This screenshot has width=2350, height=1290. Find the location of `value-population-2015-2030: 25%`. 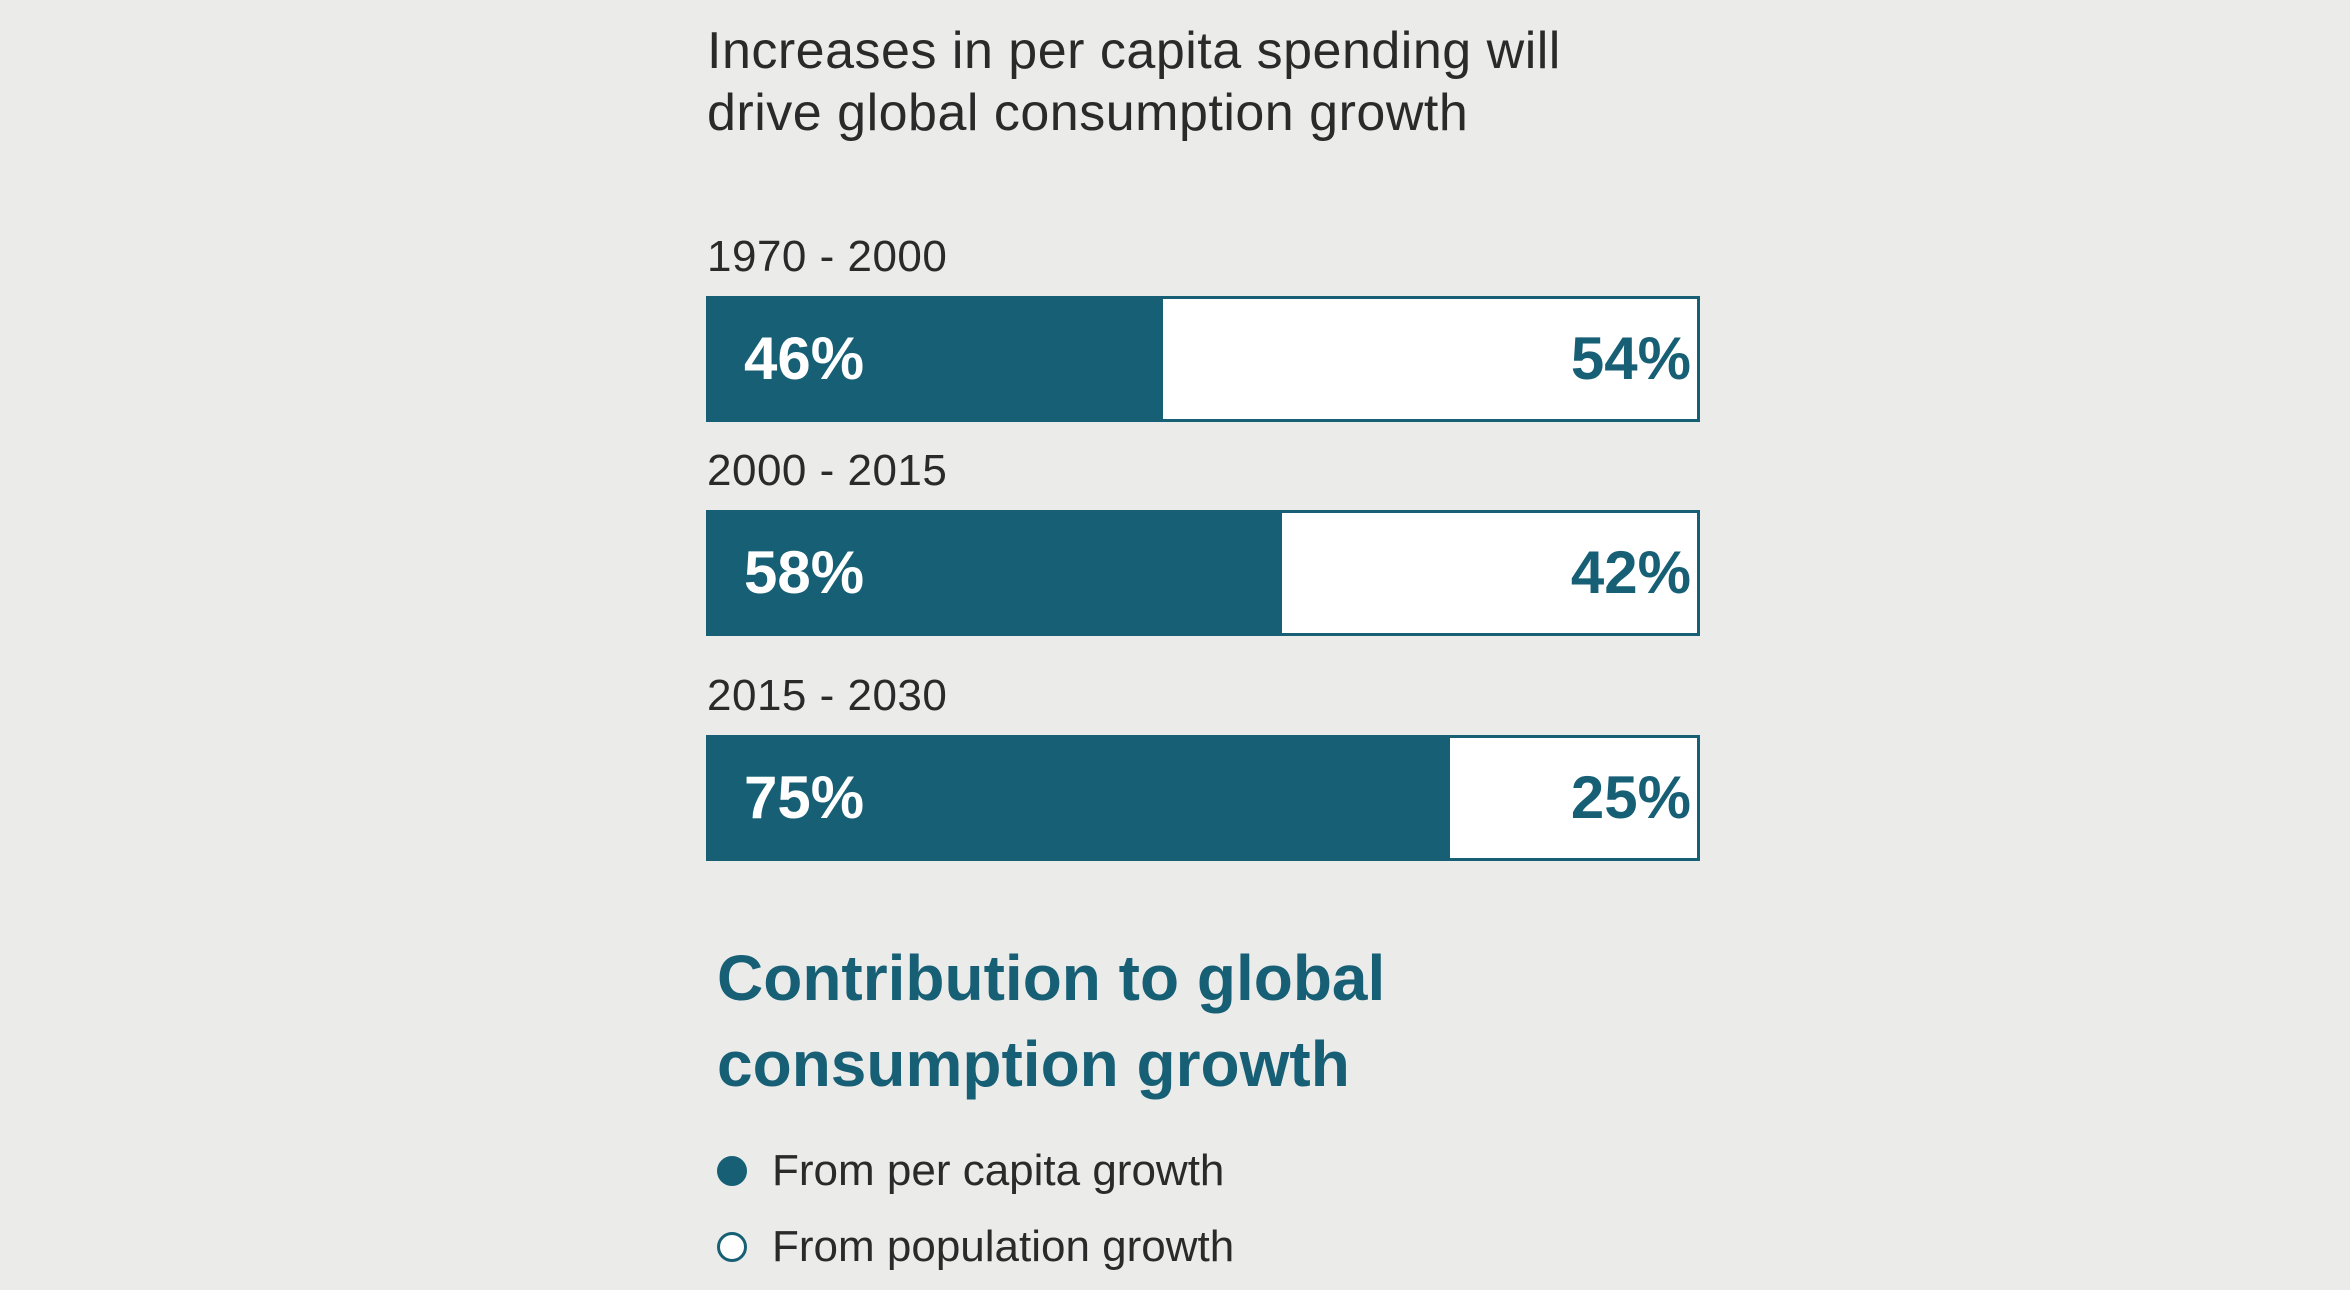

value-population-2015-2030: 25% is located at coordinates (1630, 797).